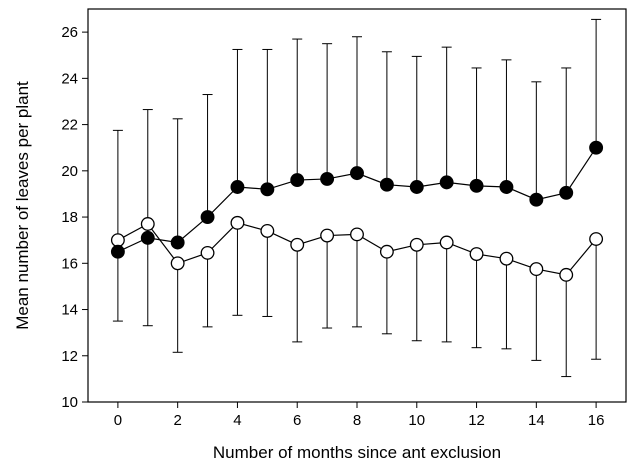  What do you see at coordinates (297, 420) in the screenshot?
I see `x-tick-label: 6` at bounding box center [297, 420].